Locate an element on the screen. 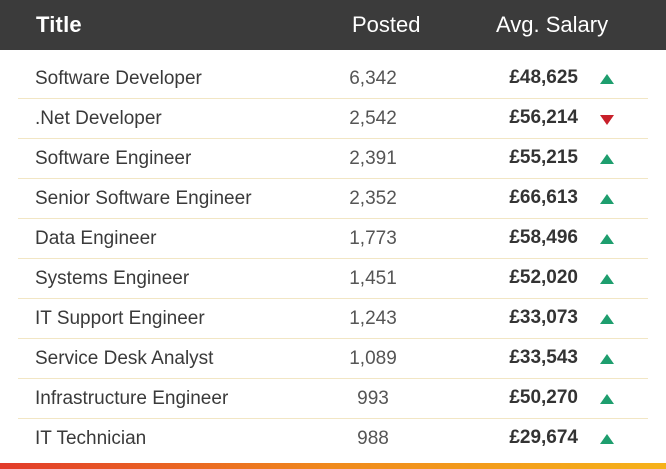 The image size is (666, 469). job-title: Software Developer is located at coordinates (118, 78).